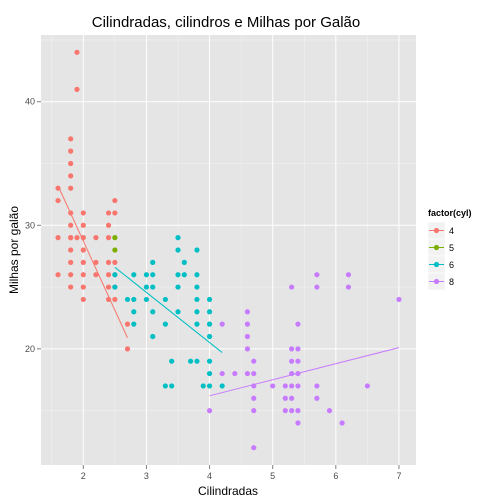 This screenshot has width=504, height=504. What do you see at coordinates (30, 349) in the screenshot?
I see `y-tick-label: 20` at bounding box center [30, 349].